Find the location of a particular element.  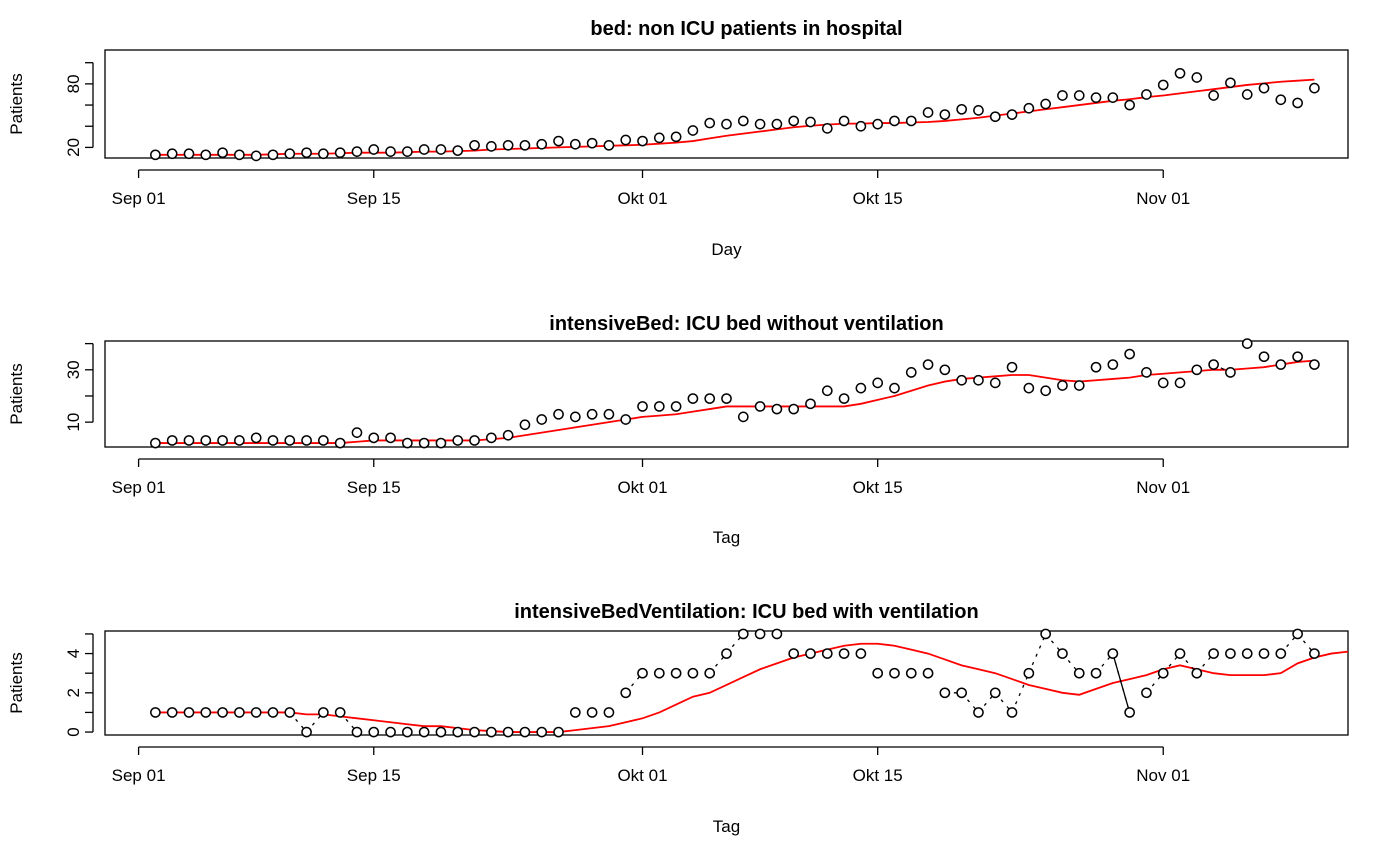

y-tick-label: 80 is located at coordinates (73, 83).